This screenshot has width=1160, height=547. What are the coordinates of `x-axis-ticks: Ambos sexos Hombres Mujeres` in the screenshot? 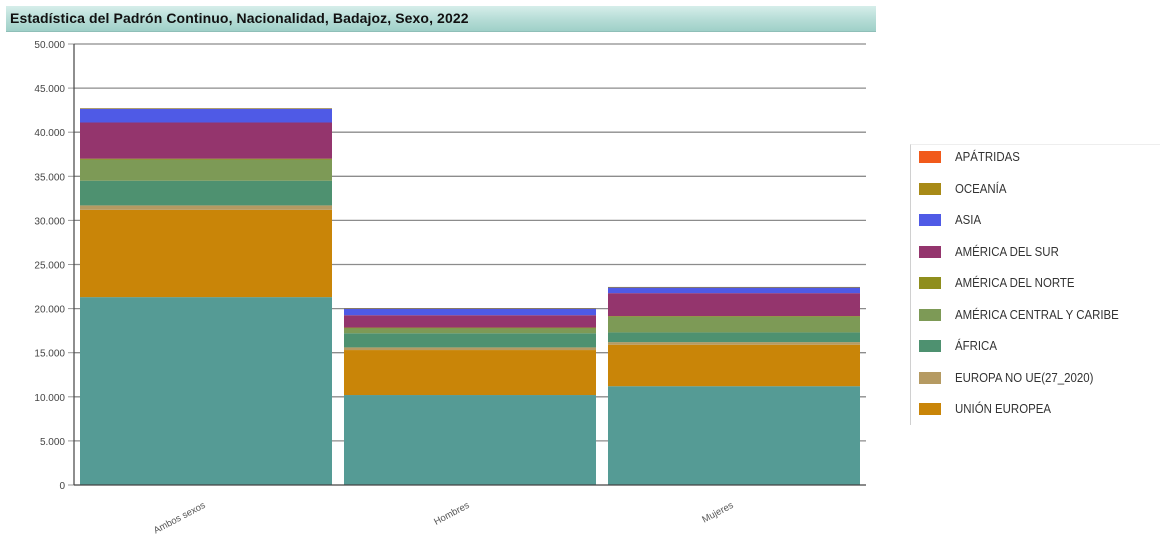 It's located at (444, 518).